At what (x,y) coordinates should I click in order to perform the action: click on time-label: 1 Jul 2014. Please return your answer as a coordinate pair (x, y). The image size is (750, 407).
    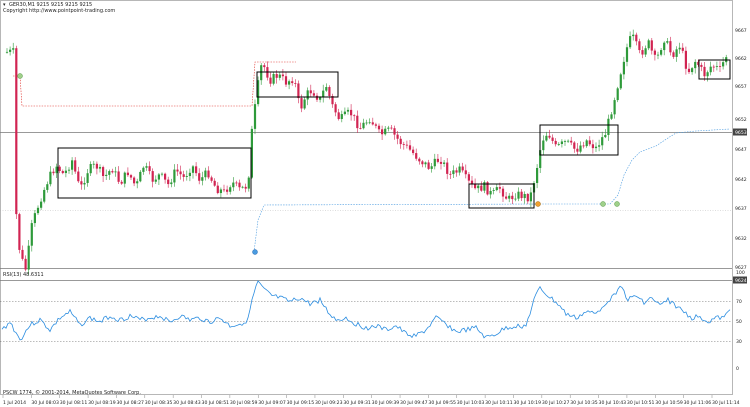
    Looking at the image, I should click on (14, 403).